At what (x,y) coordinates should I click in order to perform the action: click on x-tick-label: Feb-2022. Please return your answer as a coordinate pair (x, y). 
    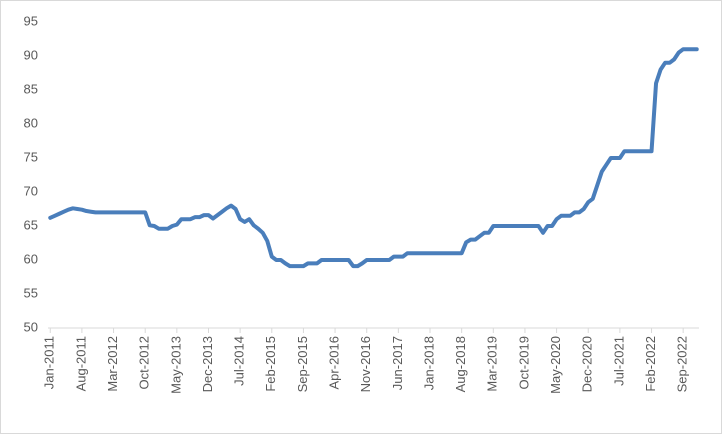
    Looking at the image, I should click on (650, 364).